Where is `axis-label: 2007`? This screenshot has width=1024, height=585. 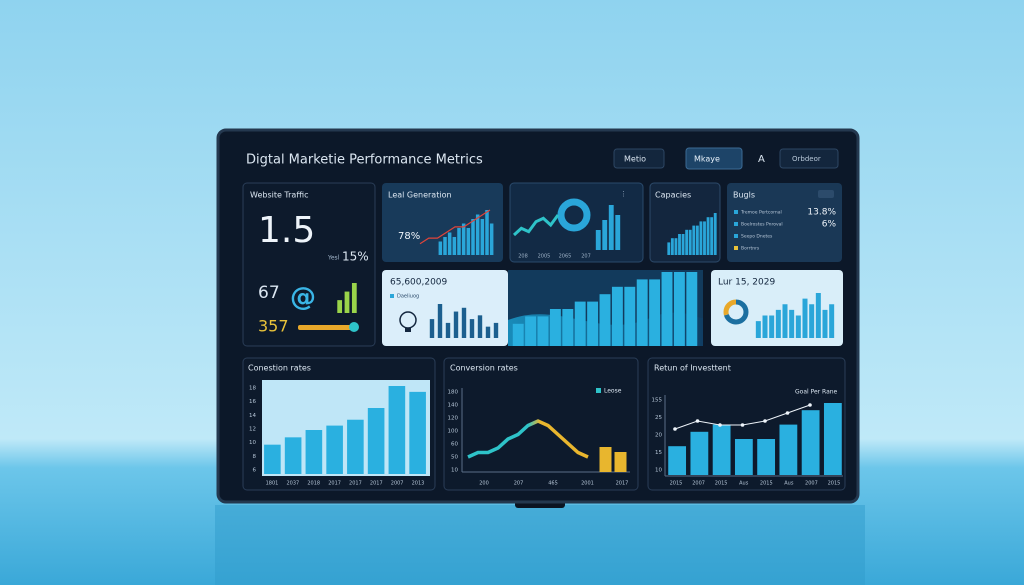
axis-label: 2007 is located at coordinates (811, 484).